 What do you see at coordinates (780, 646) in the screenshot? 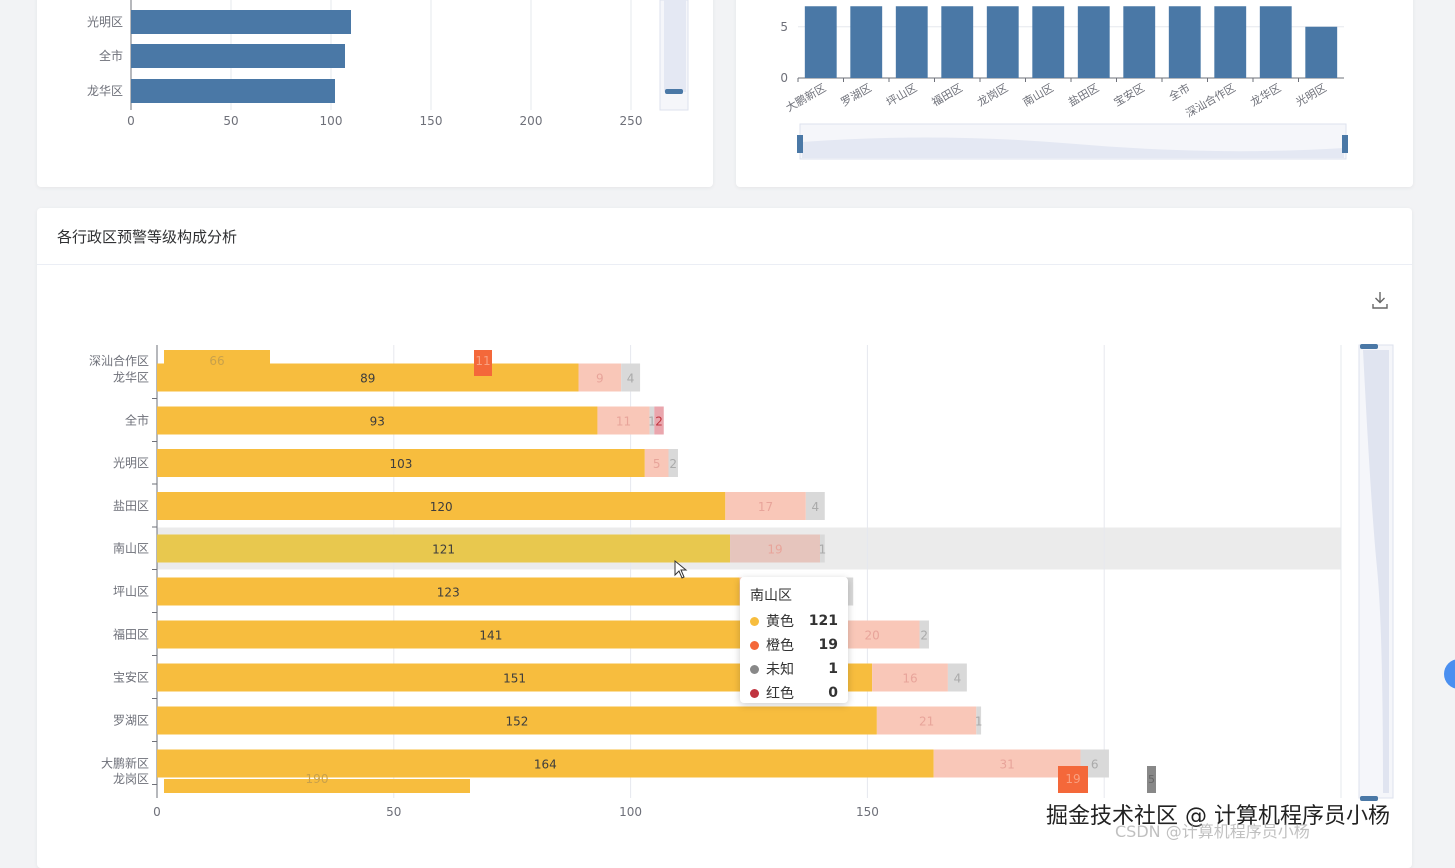
I see `tooltip-label: 橙色` at bounding box center [780, 646].